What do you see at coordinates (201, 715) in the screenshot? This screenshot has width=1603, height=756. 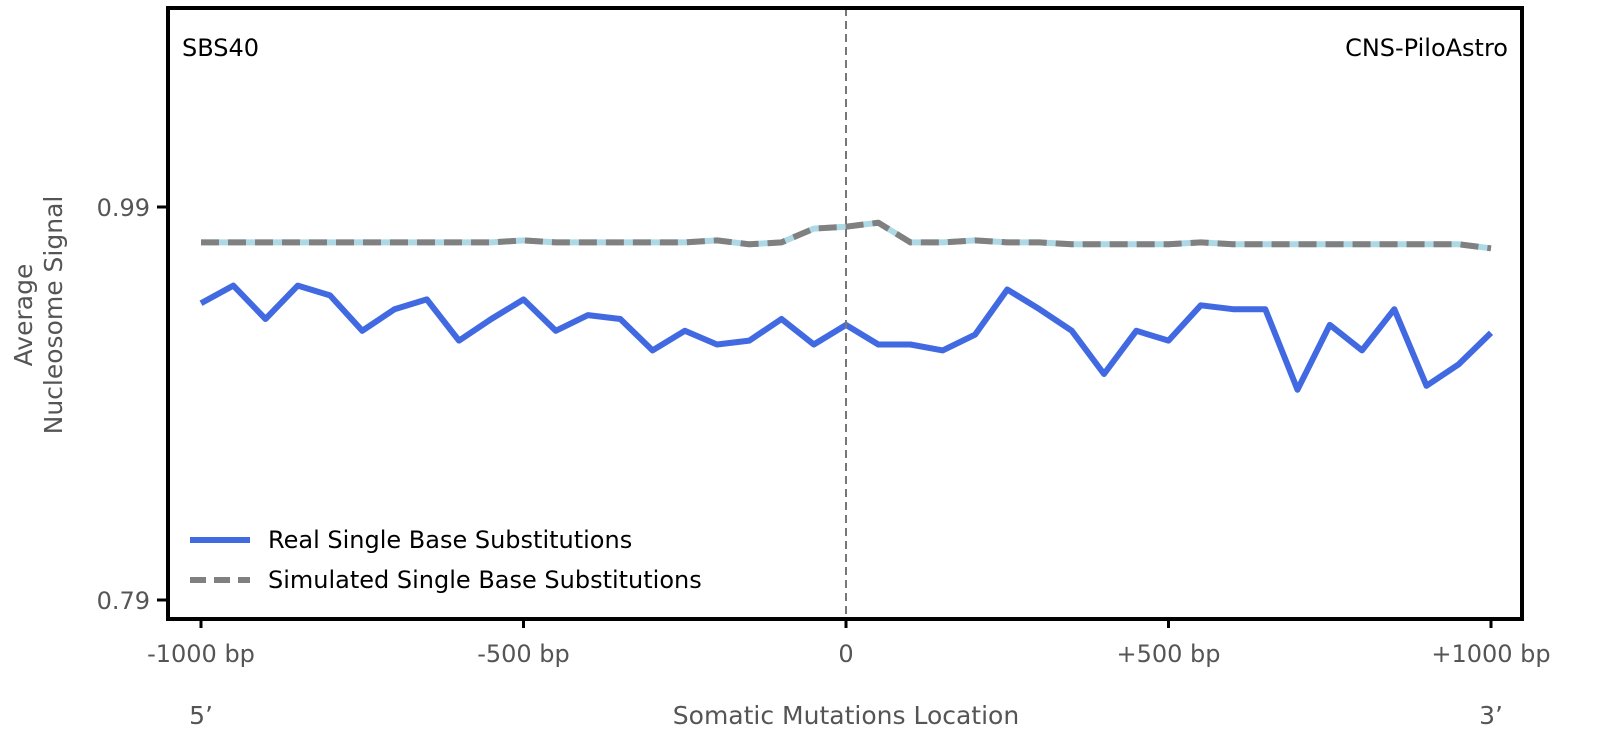 I see `five-prime-label: 5’` at bounding box center [201, 715].